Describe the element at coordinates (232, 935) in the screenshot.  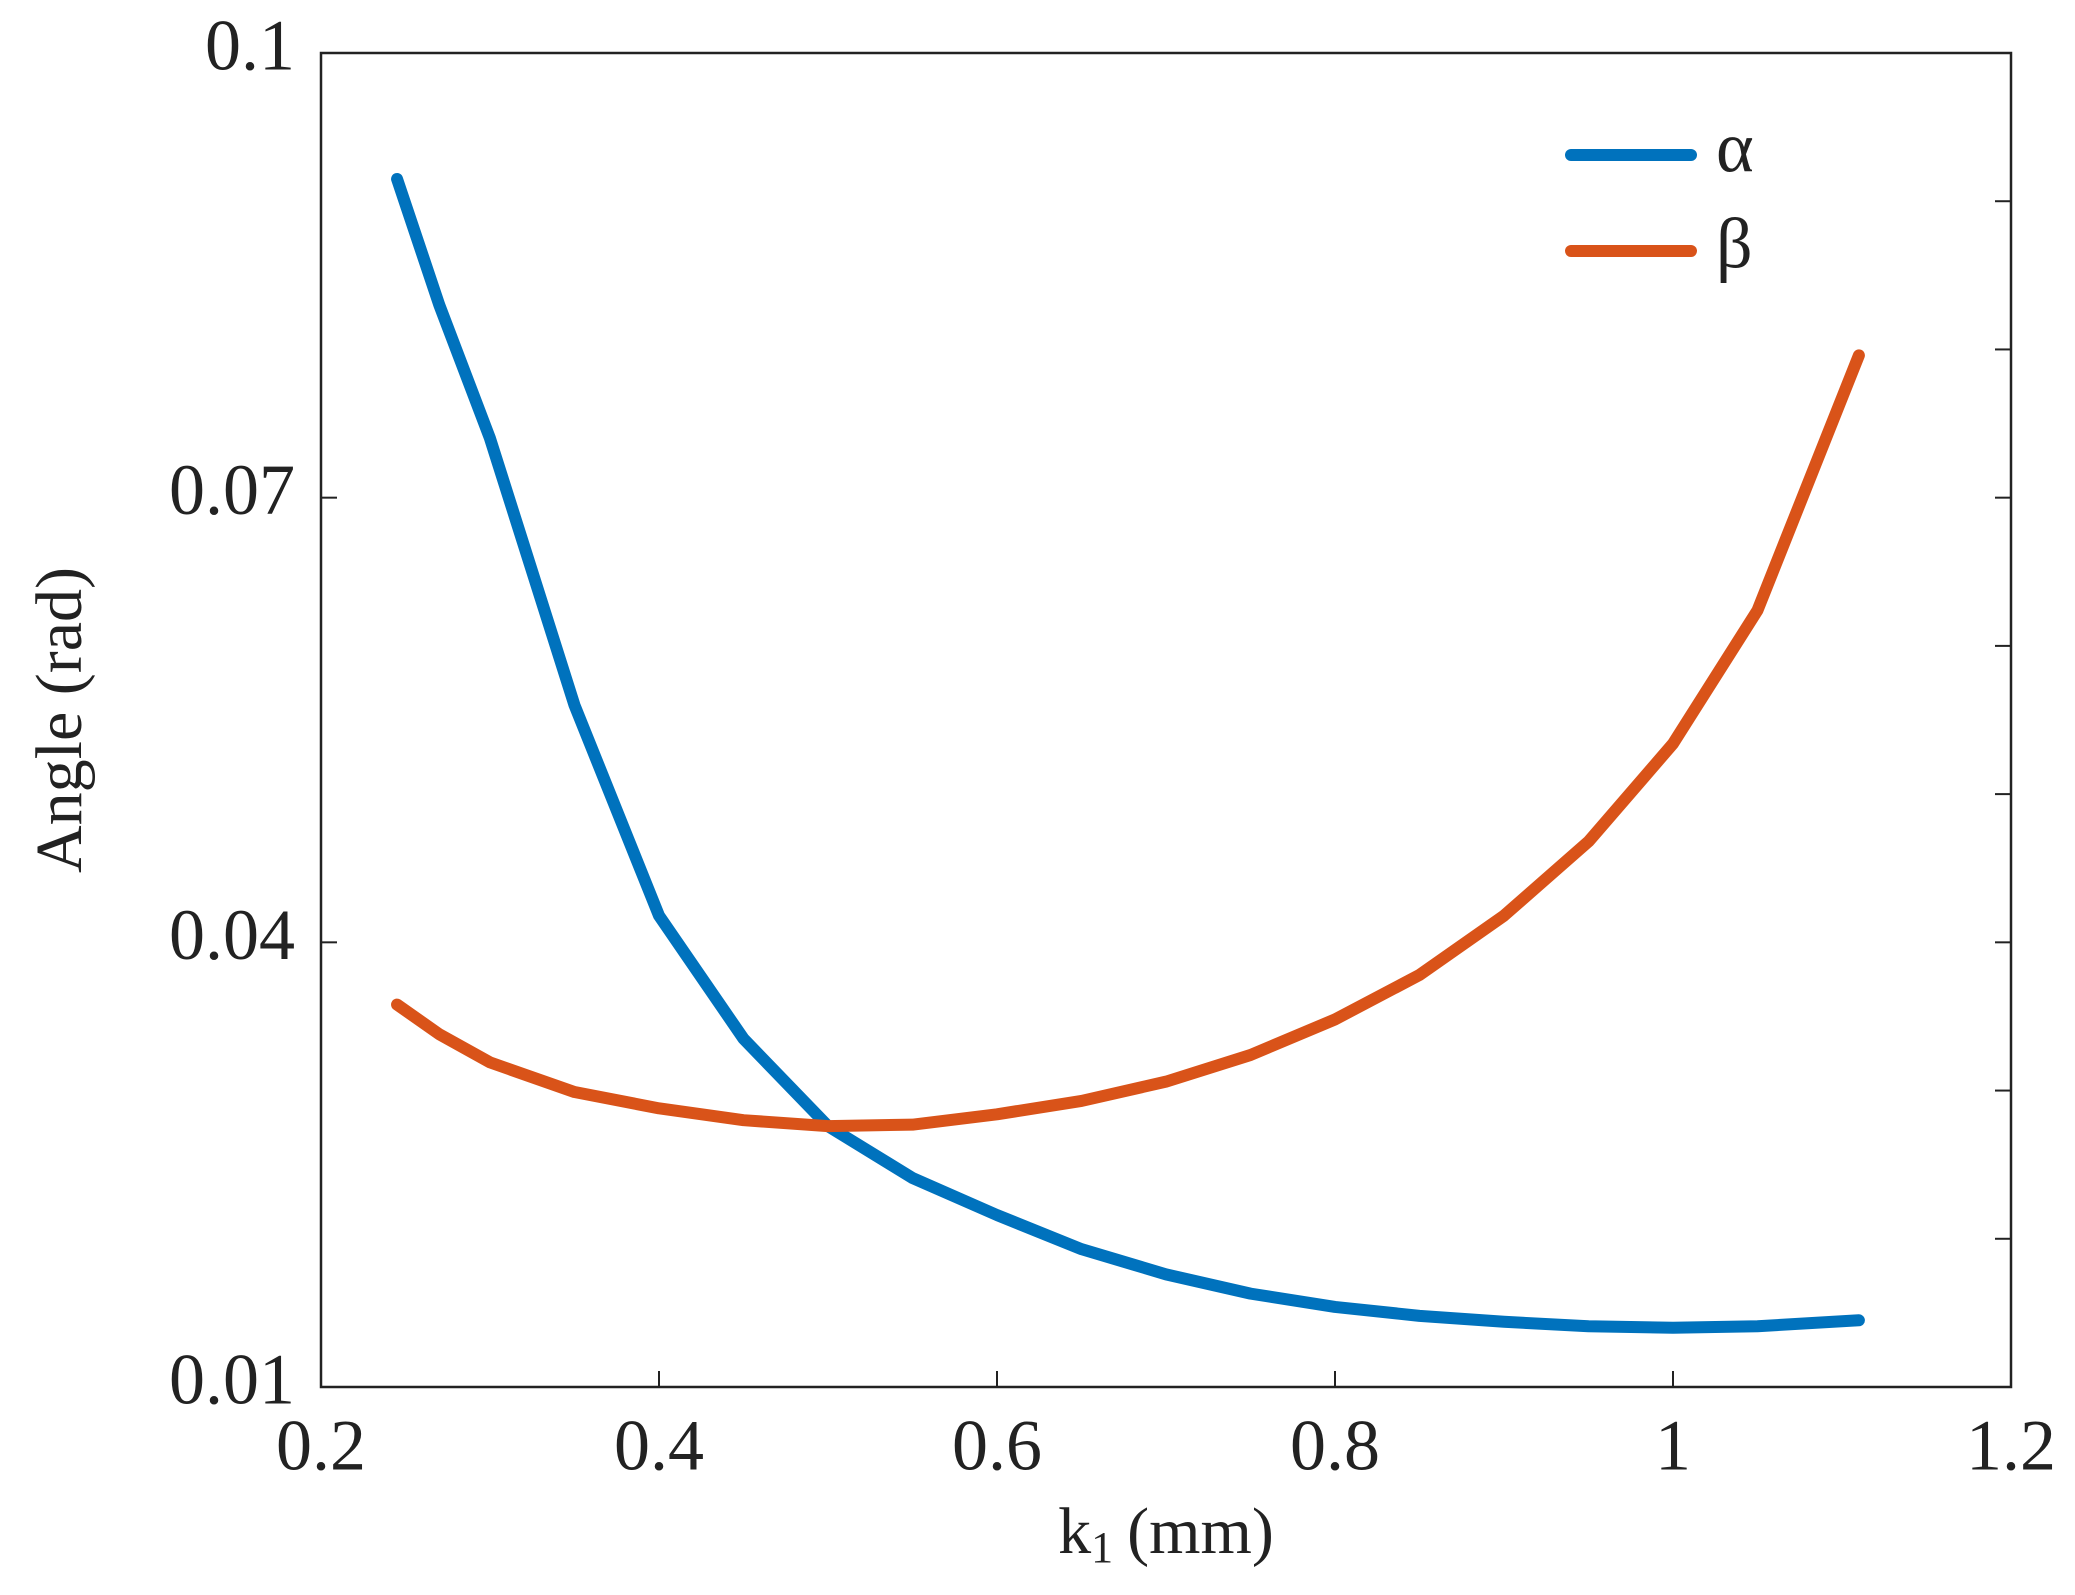
I see `y-tick-label: 0.04` at that location.